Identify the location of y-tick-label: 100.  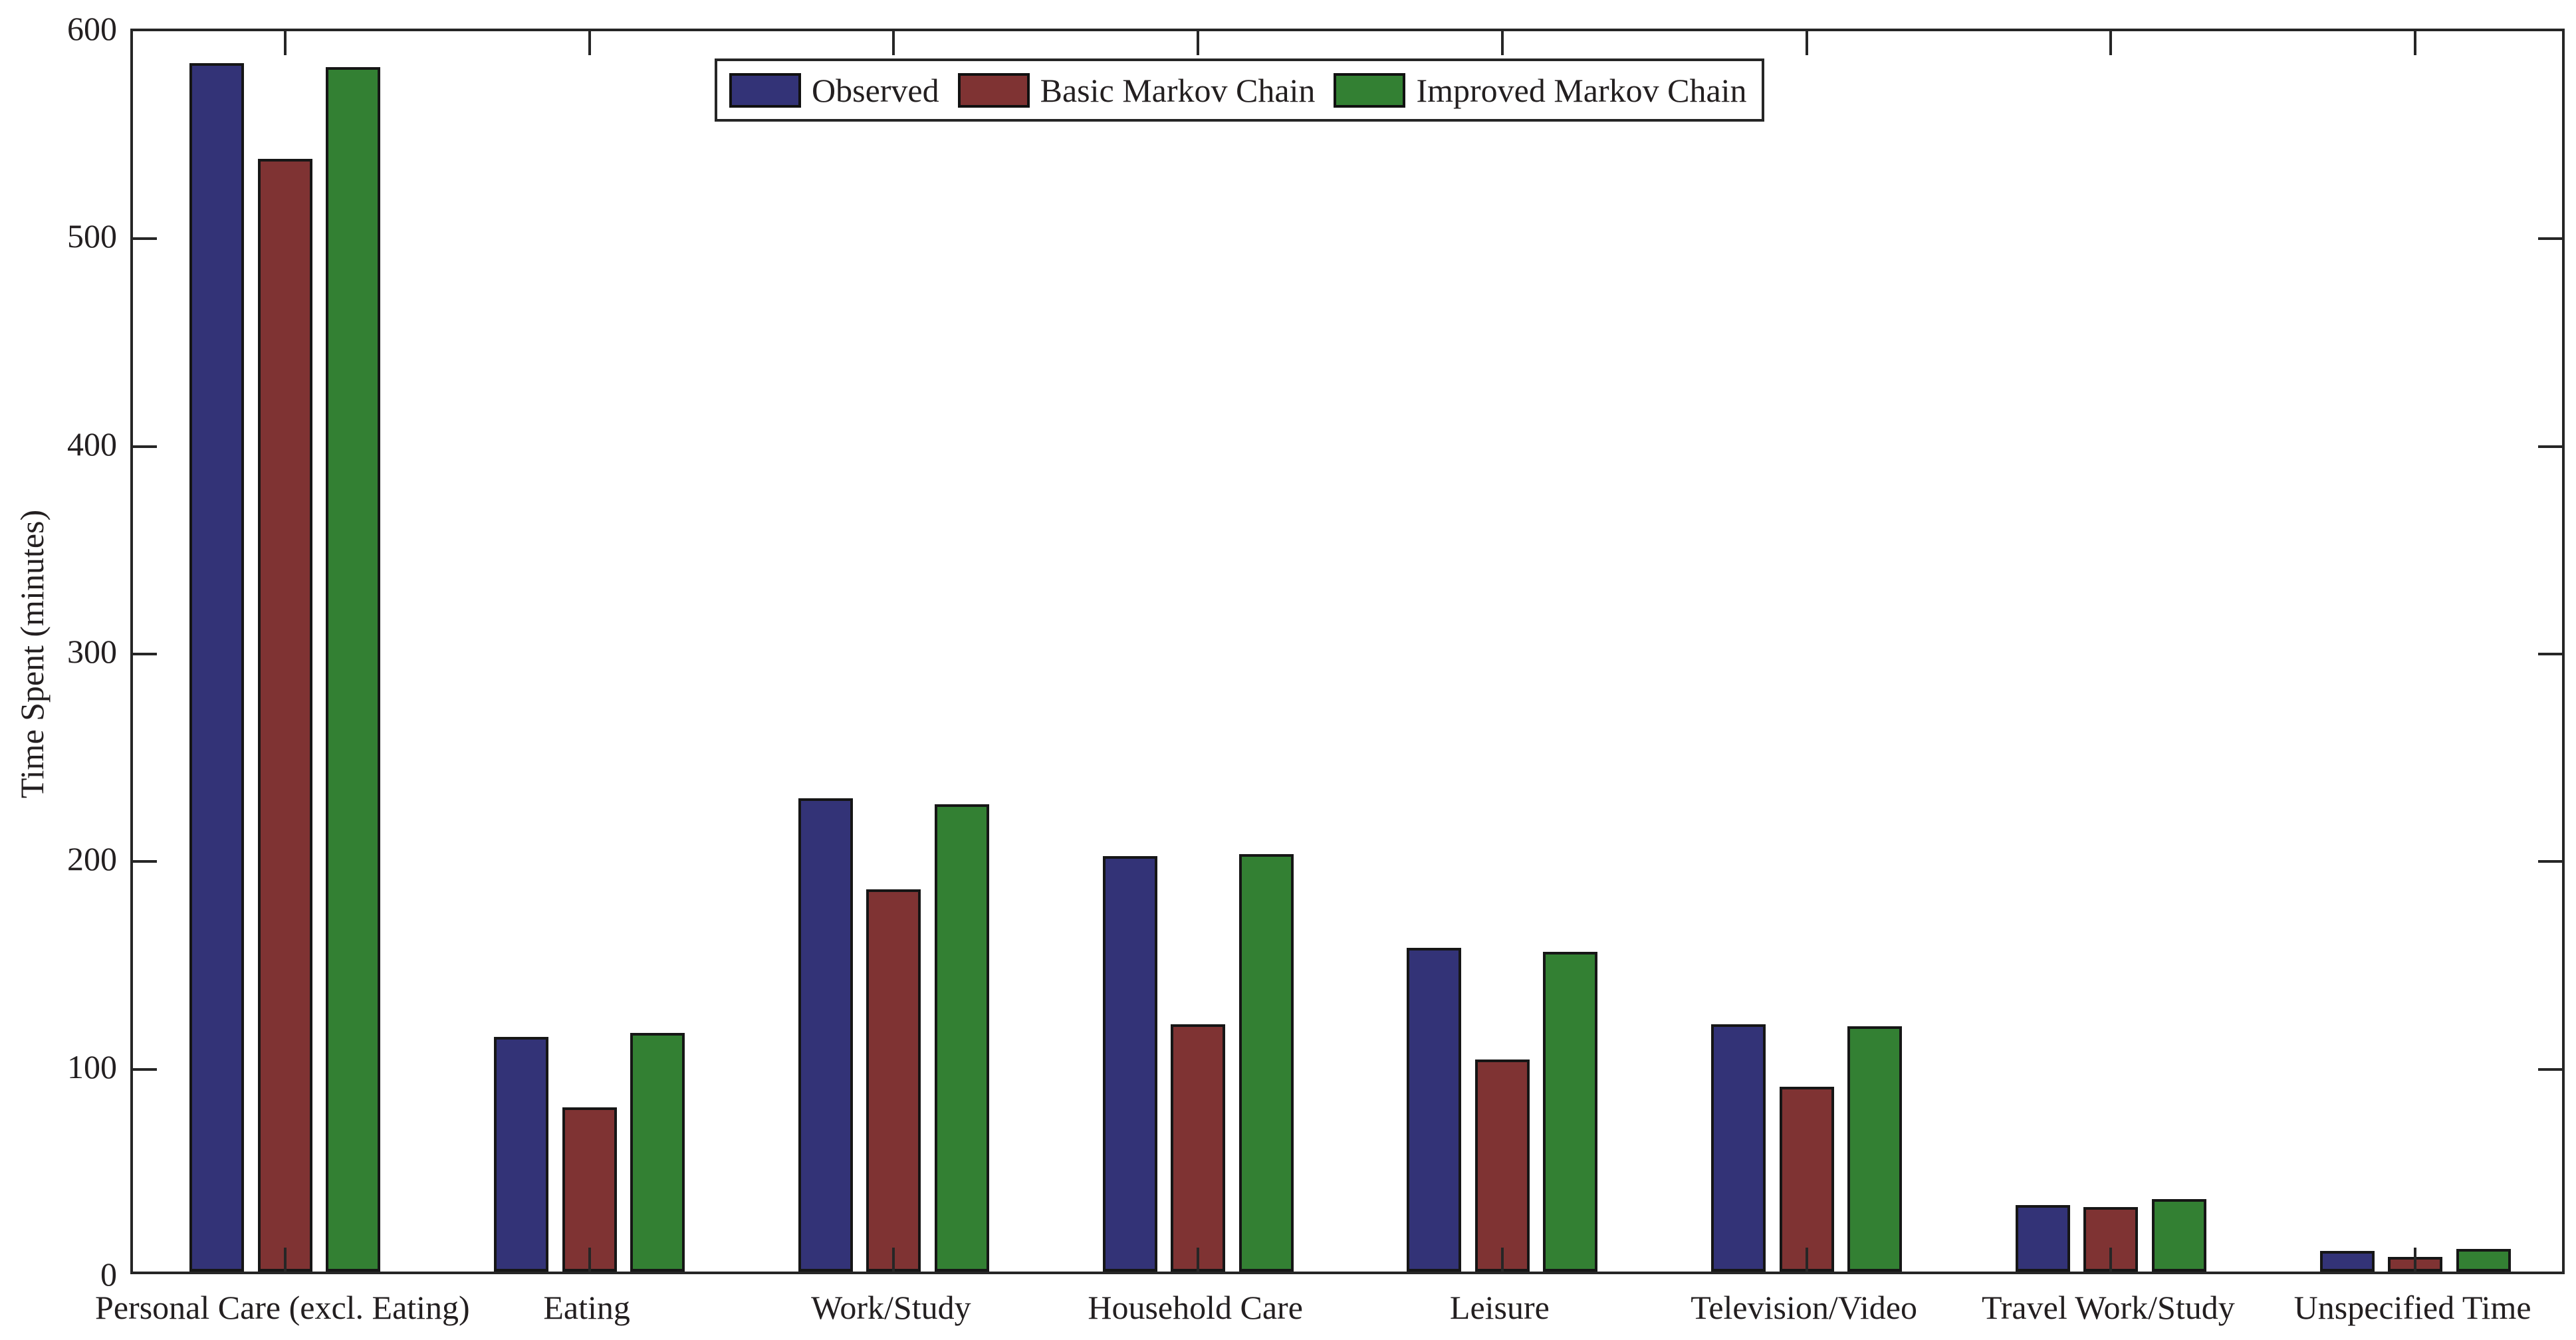
(92, 1066).